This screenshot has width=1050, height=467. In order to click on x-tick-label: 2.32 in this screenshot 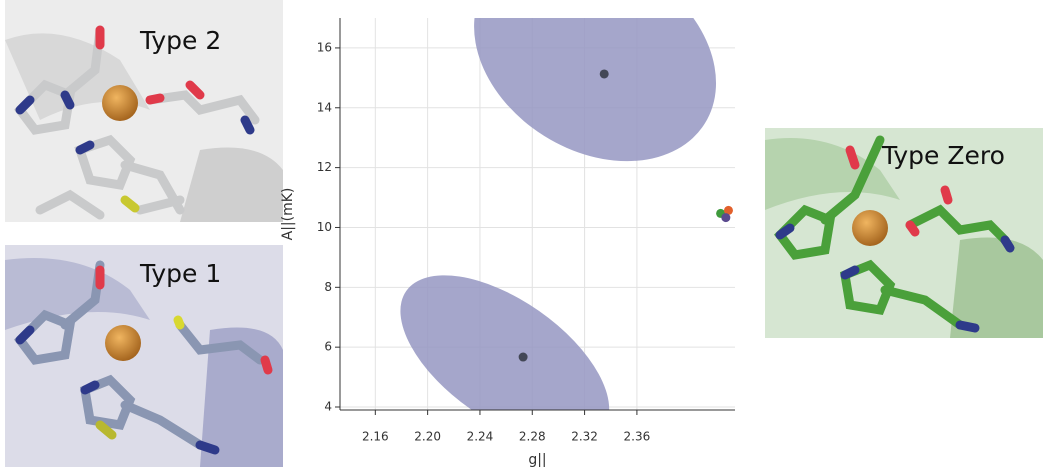, I will do `click(584, 437)`.